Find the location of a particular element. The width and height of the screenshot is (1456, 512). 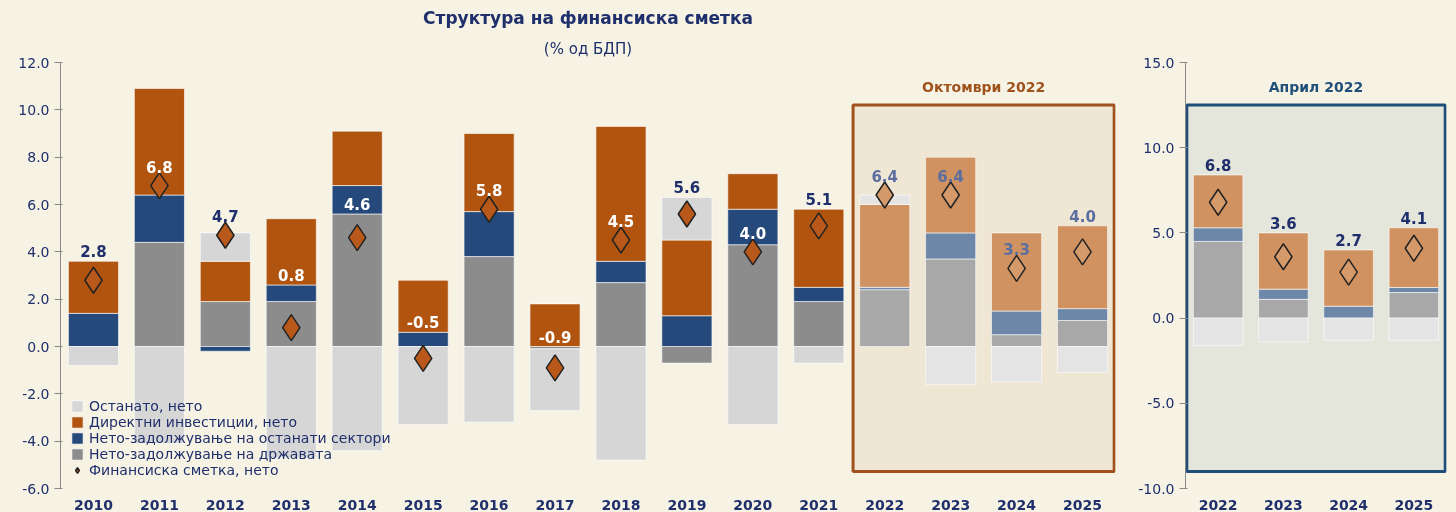

y-tick-label: -5.0 is located at coordinates (1161, 403).